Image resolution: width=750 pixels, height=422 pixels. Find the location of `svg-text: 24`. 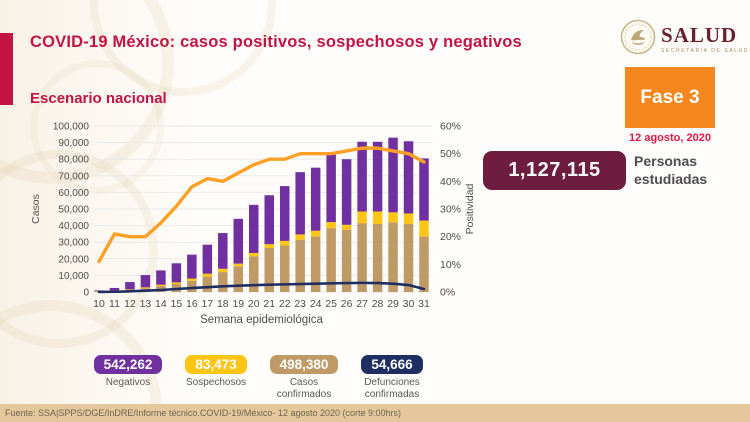

svg-text: 24 is located at coordinates (316, 304).